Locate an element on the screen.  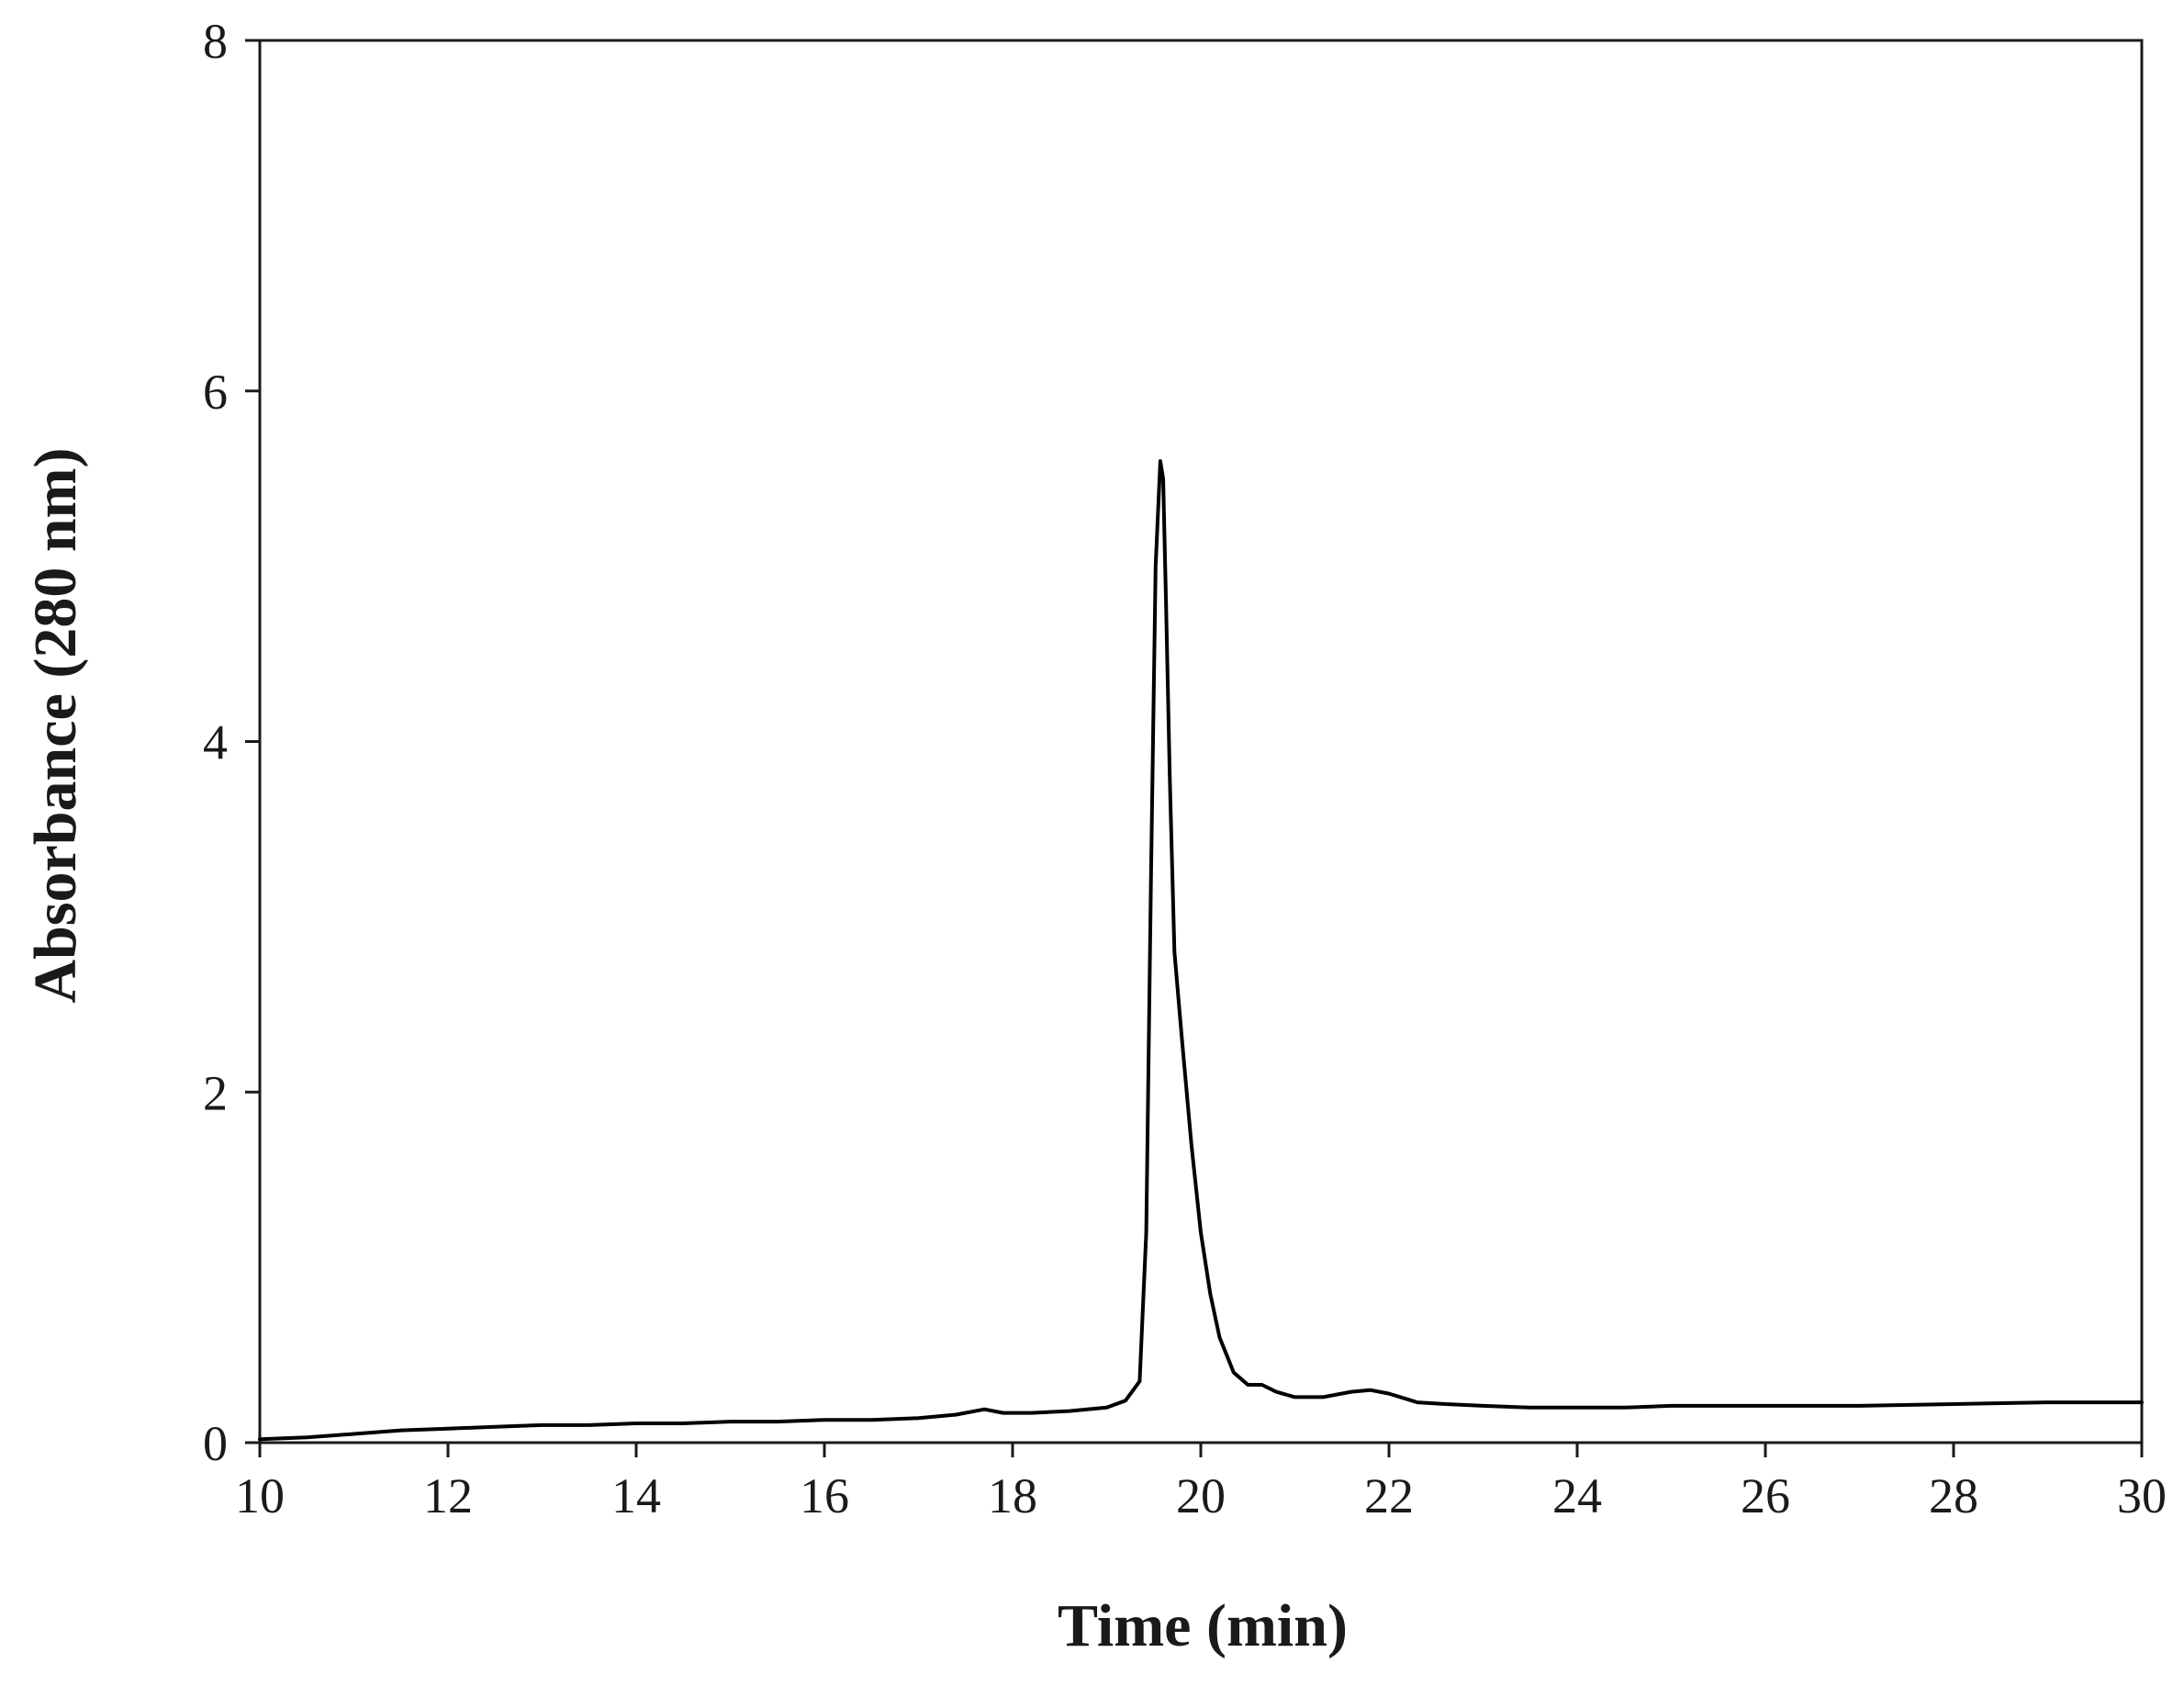
y-axis-title: Absorbance (280 nm) is located at coordinates (55, 726).